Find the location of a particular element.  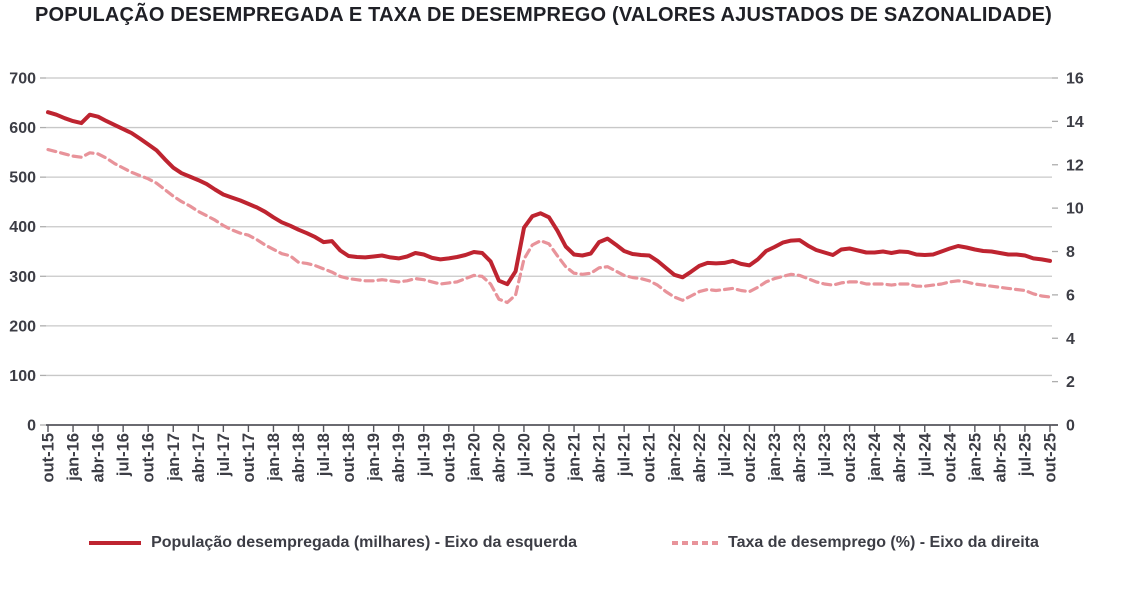

svg-text: out-19 is located at coordinates (449, 458).